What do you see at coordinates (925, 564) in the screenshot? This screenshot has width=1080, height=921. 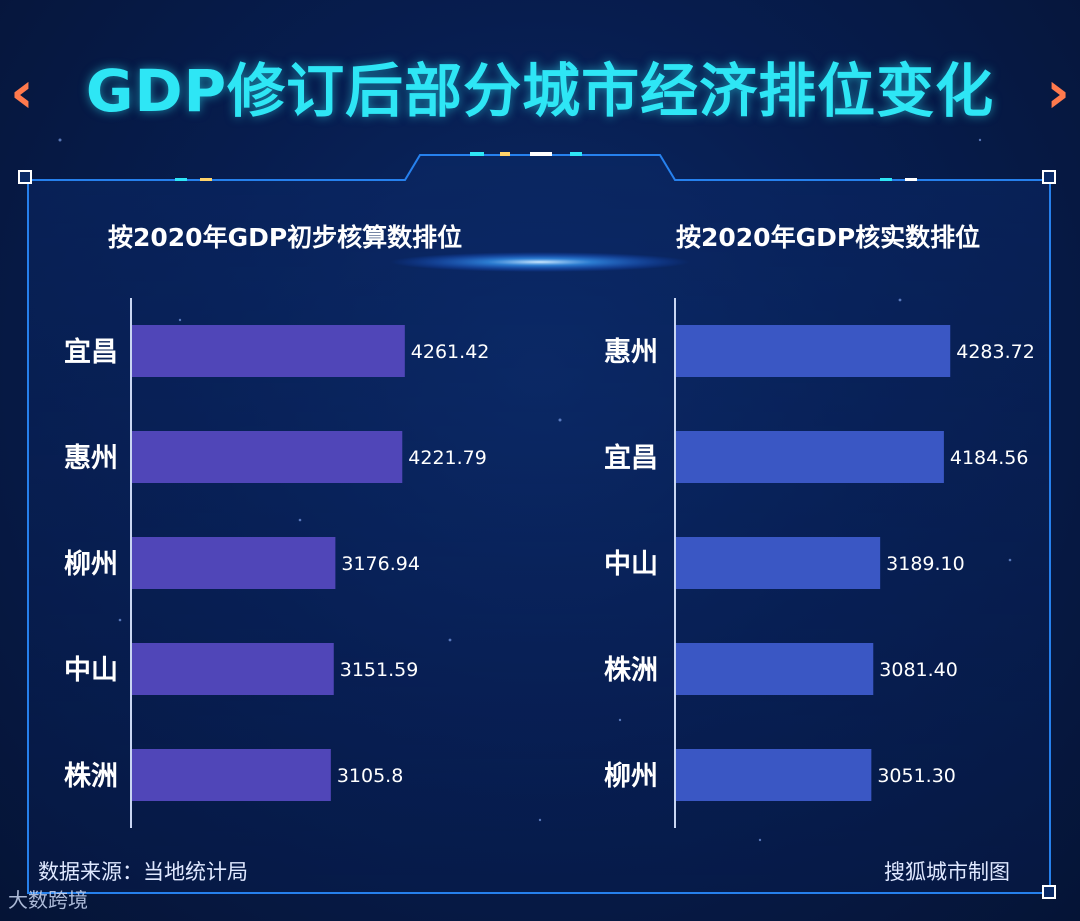 I see `right-value-label: 3189.10` at bounding box center [925, 564].